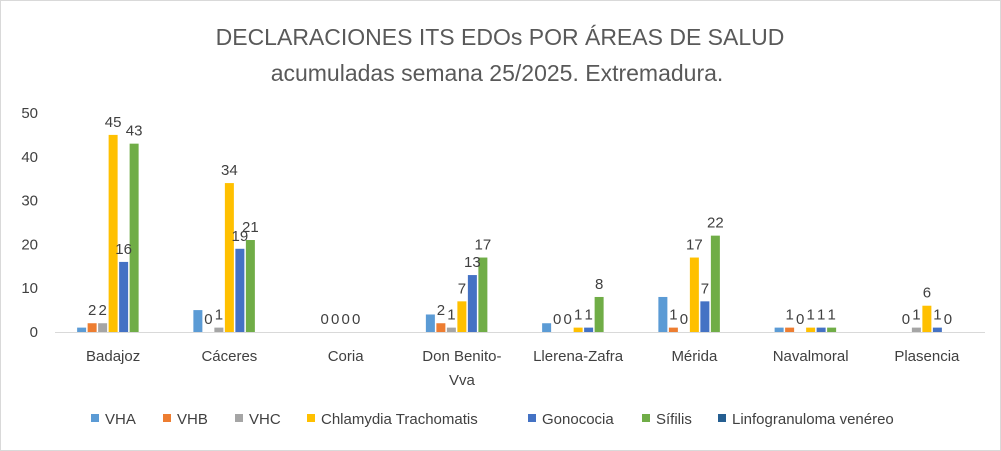 The height and width of the screenshot is (451, 1001). Describe the element at coordinates (927, 293) in the screenshot. I see `data-label: 6` at that location.